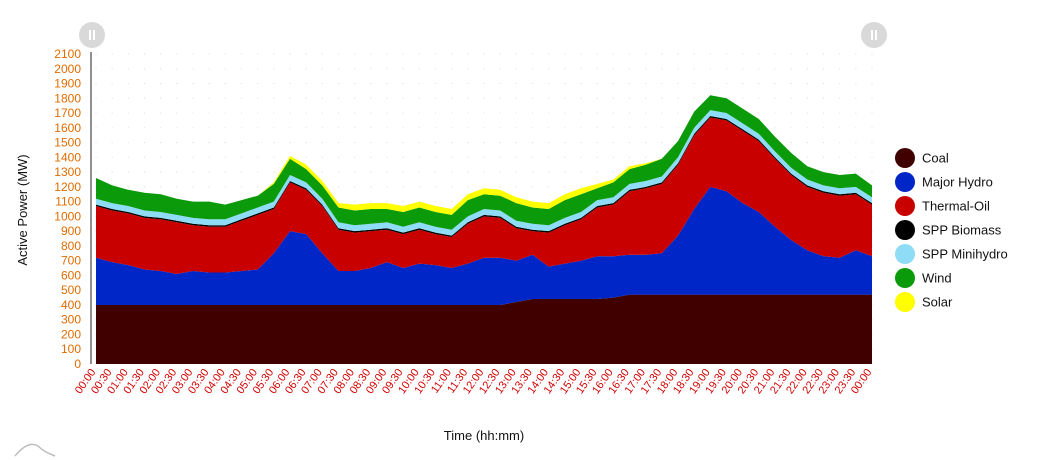 The height and width of the screenshot is (460, 1041). What do you see at coordinates (956, 206) in the screenshot?
I see `legend-label: Thermal-Oil` at bounding box center [956, 206].